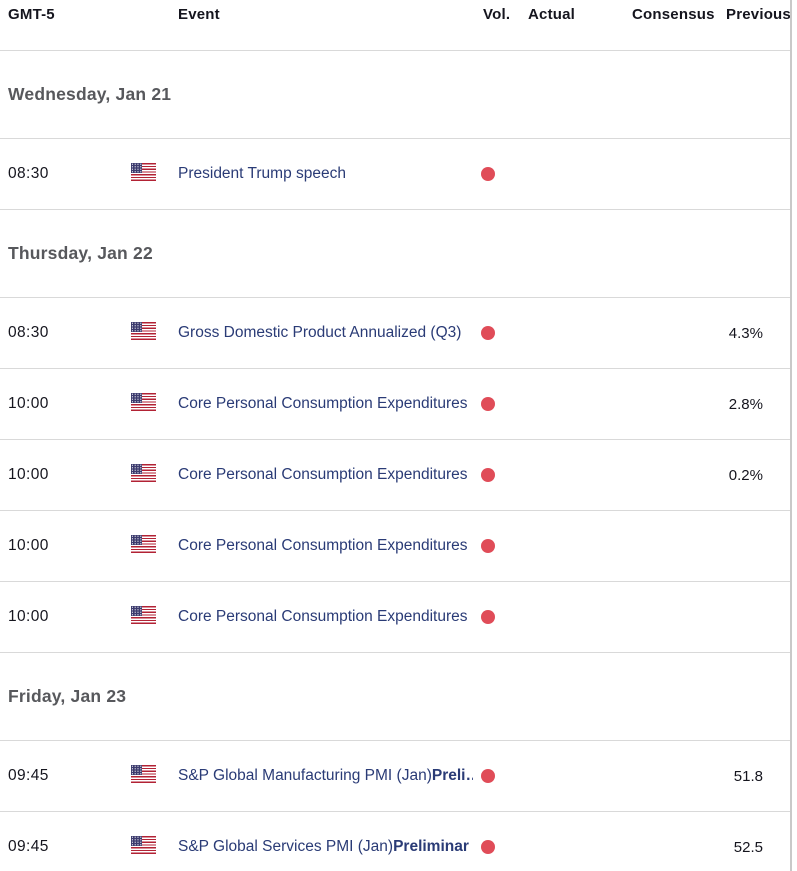  I want to click on column-header-previous: Previous, so click(758, 14).